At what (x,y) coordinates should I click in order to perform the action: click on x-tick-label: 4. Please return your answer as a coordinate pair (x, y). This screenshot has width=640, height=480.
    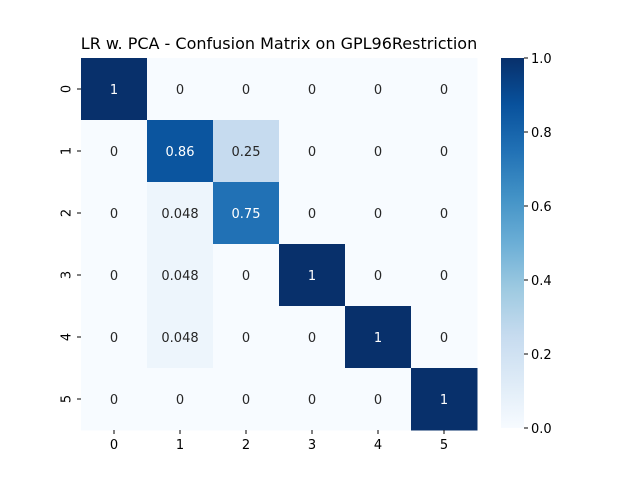
    Looking at the image, I should click on (378, 445).